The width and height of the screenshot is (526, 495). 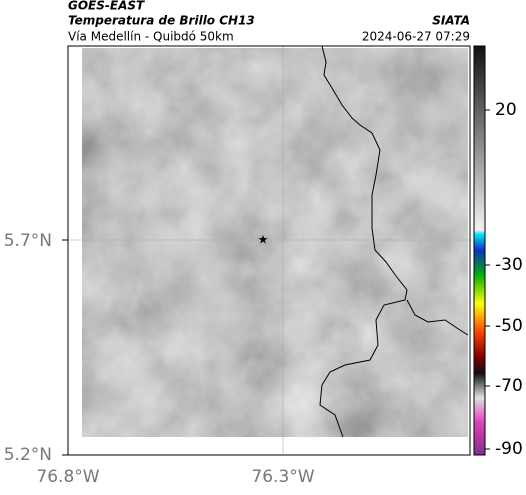 I want to click on lat-label: 5.7°N, so click(x=28, y=241).